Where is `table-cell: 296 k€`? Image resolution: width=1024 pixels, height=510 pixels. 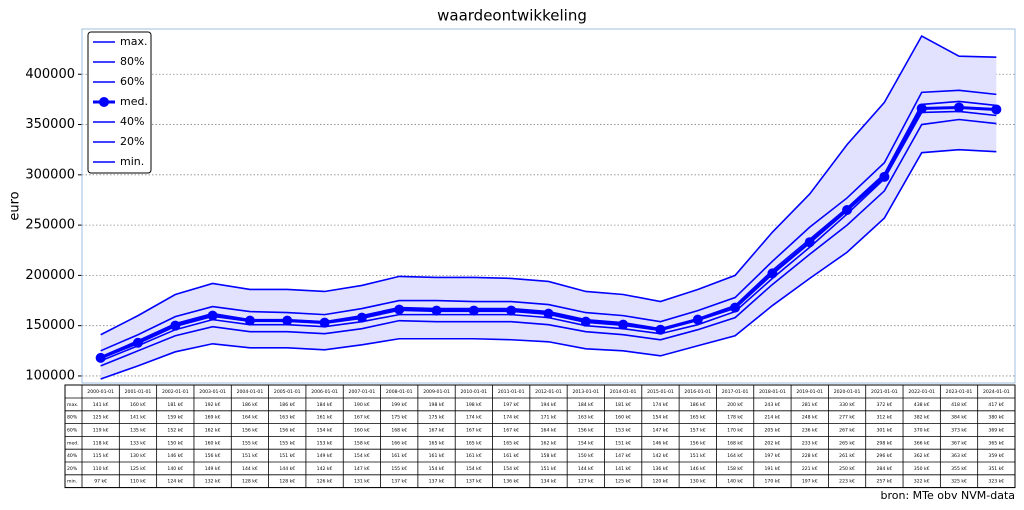 table-cell: 296 k€ is located at coordinates (884, 456).